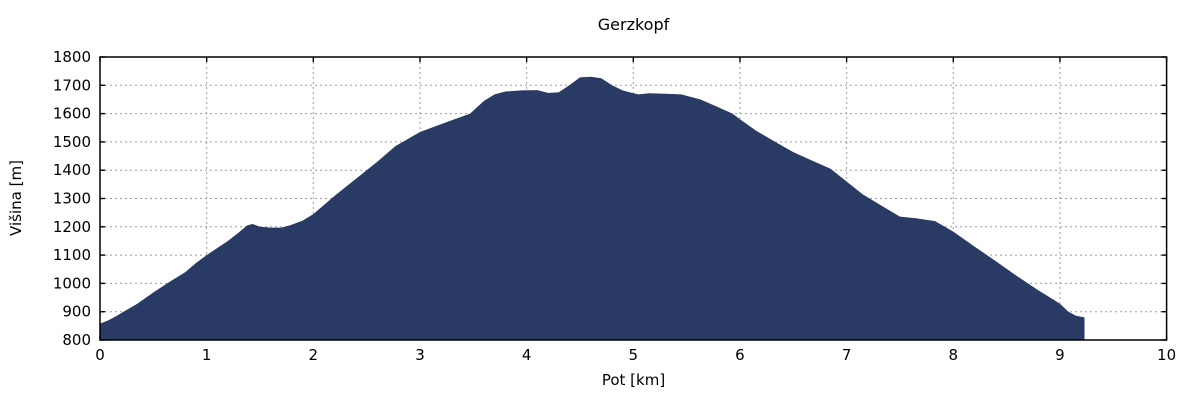 The image size is (1200, 400). I want to click on x-tick-label: 2, so click(314, 355).